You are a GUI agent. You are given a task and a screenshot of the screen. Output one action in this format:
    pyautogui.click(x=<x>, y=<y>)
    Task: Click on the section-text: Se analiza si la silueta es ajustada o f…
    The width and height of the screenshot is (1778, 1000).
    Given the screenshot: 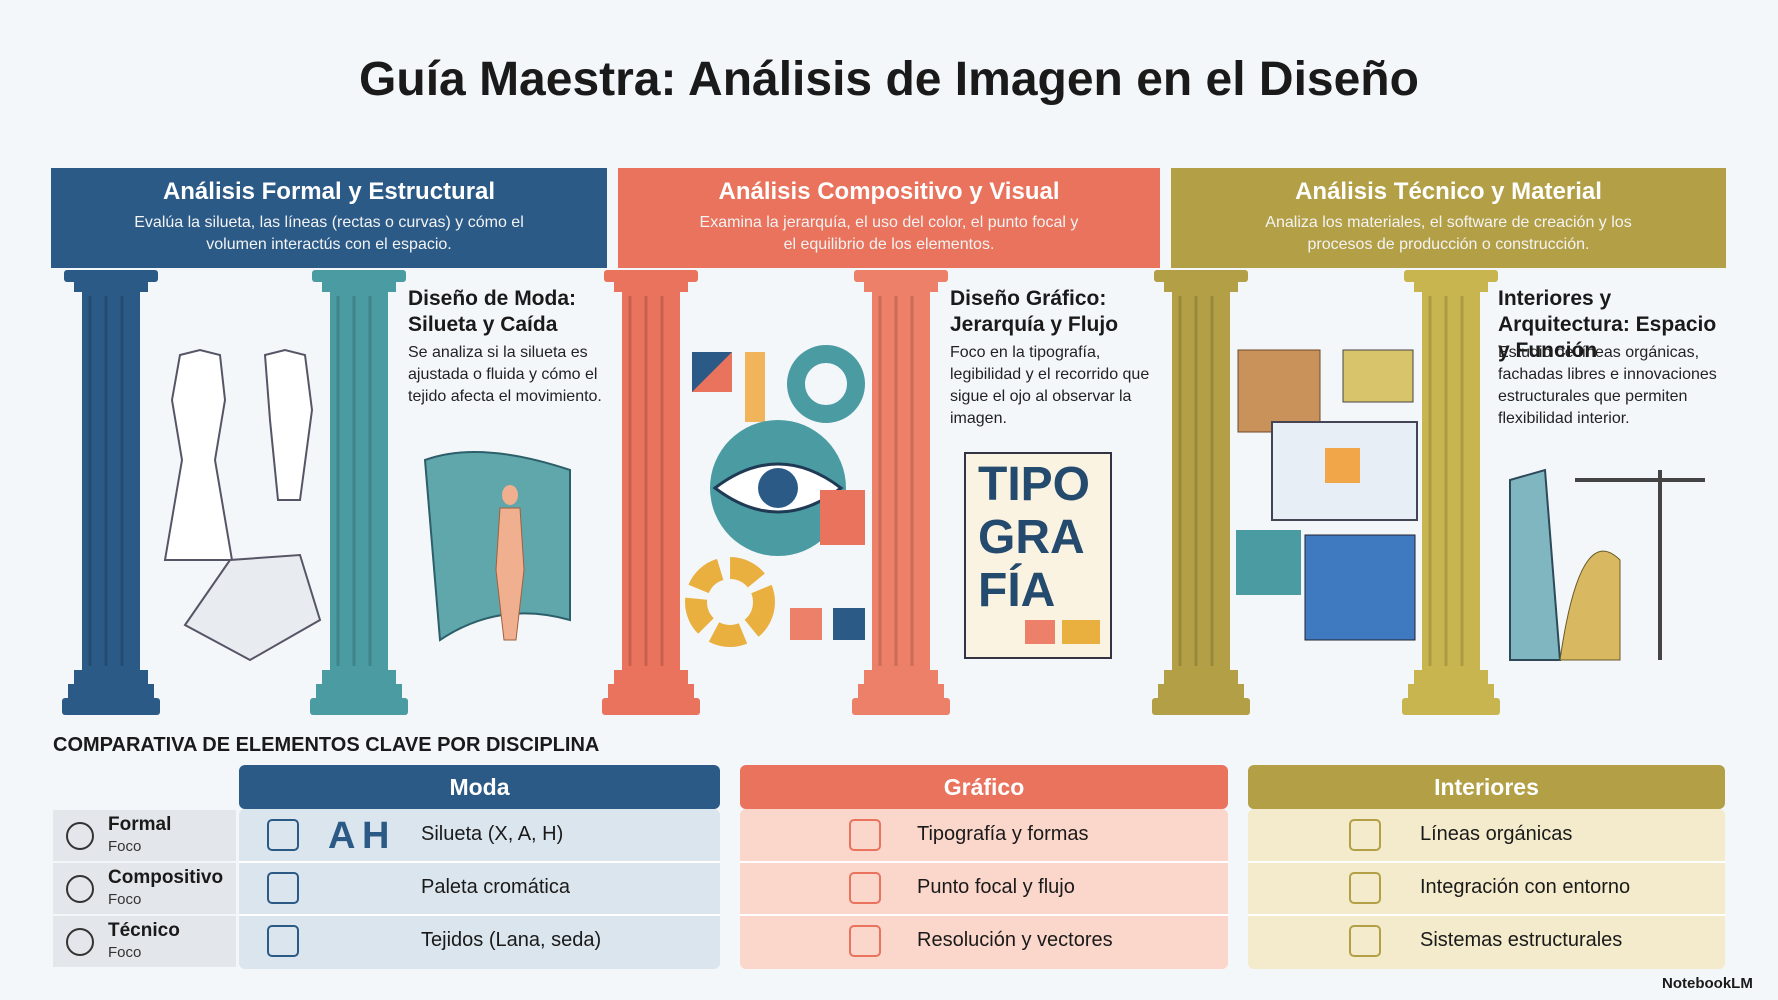 What is the action you would take?
    pyautogui.click(x=505, y=374)
    